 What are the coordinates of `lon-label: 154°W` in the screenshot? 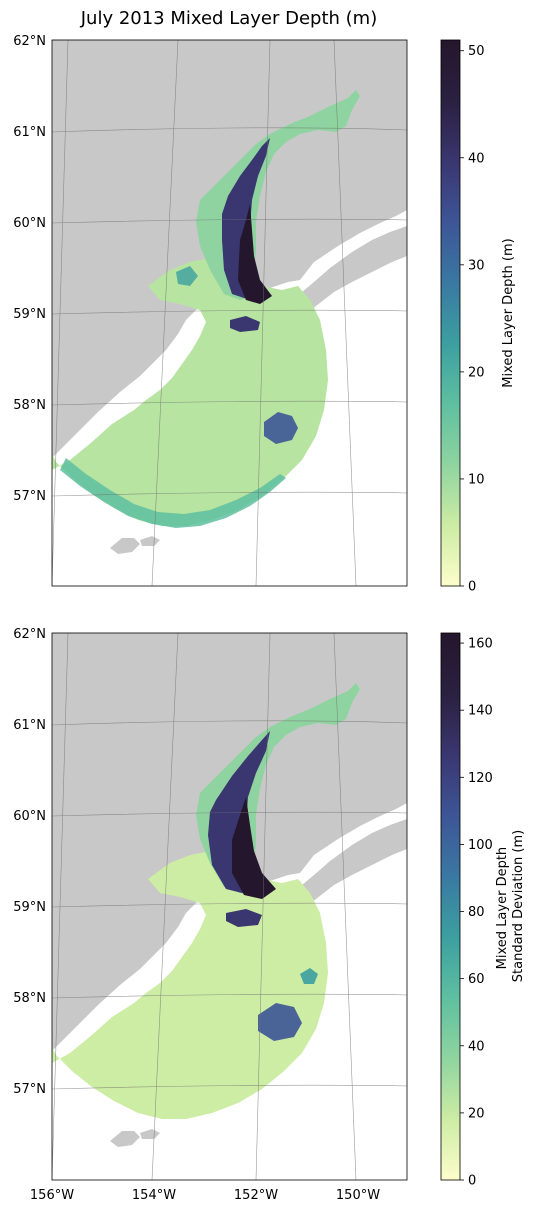 It's located at (154, 1195).